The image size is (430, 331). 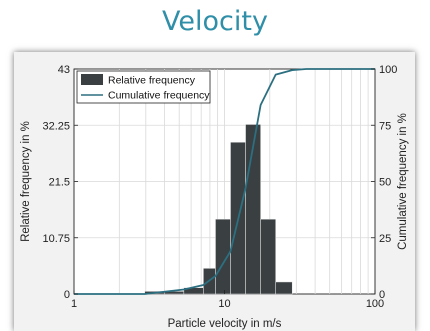 I want to click on y2-tick-label: 75, so click(x=385, y=126).